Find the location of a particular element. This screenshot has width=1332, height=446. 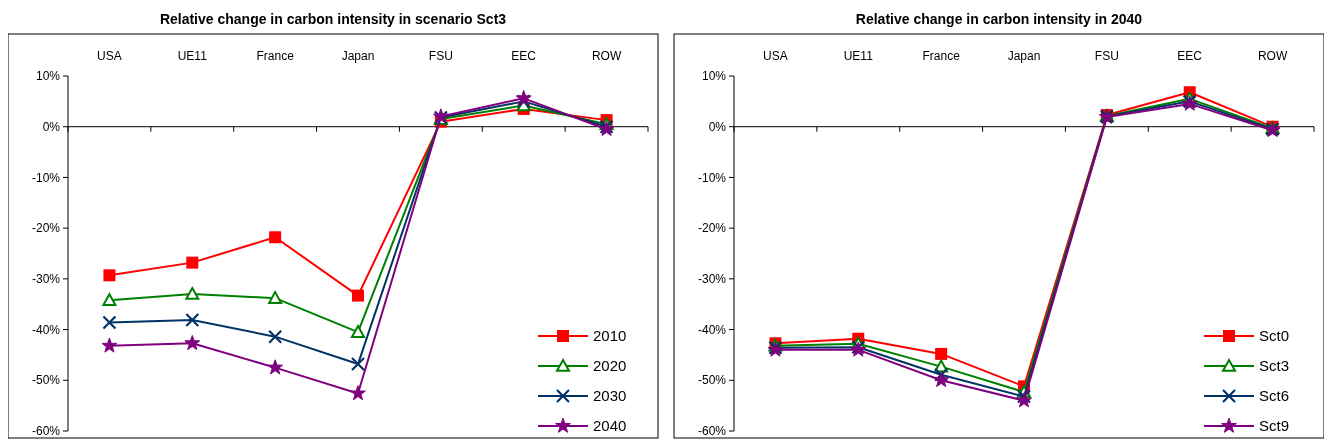

chart-title: Relative change in carbon intensity in scenario Sct3 is located at coordinates (333, 19).